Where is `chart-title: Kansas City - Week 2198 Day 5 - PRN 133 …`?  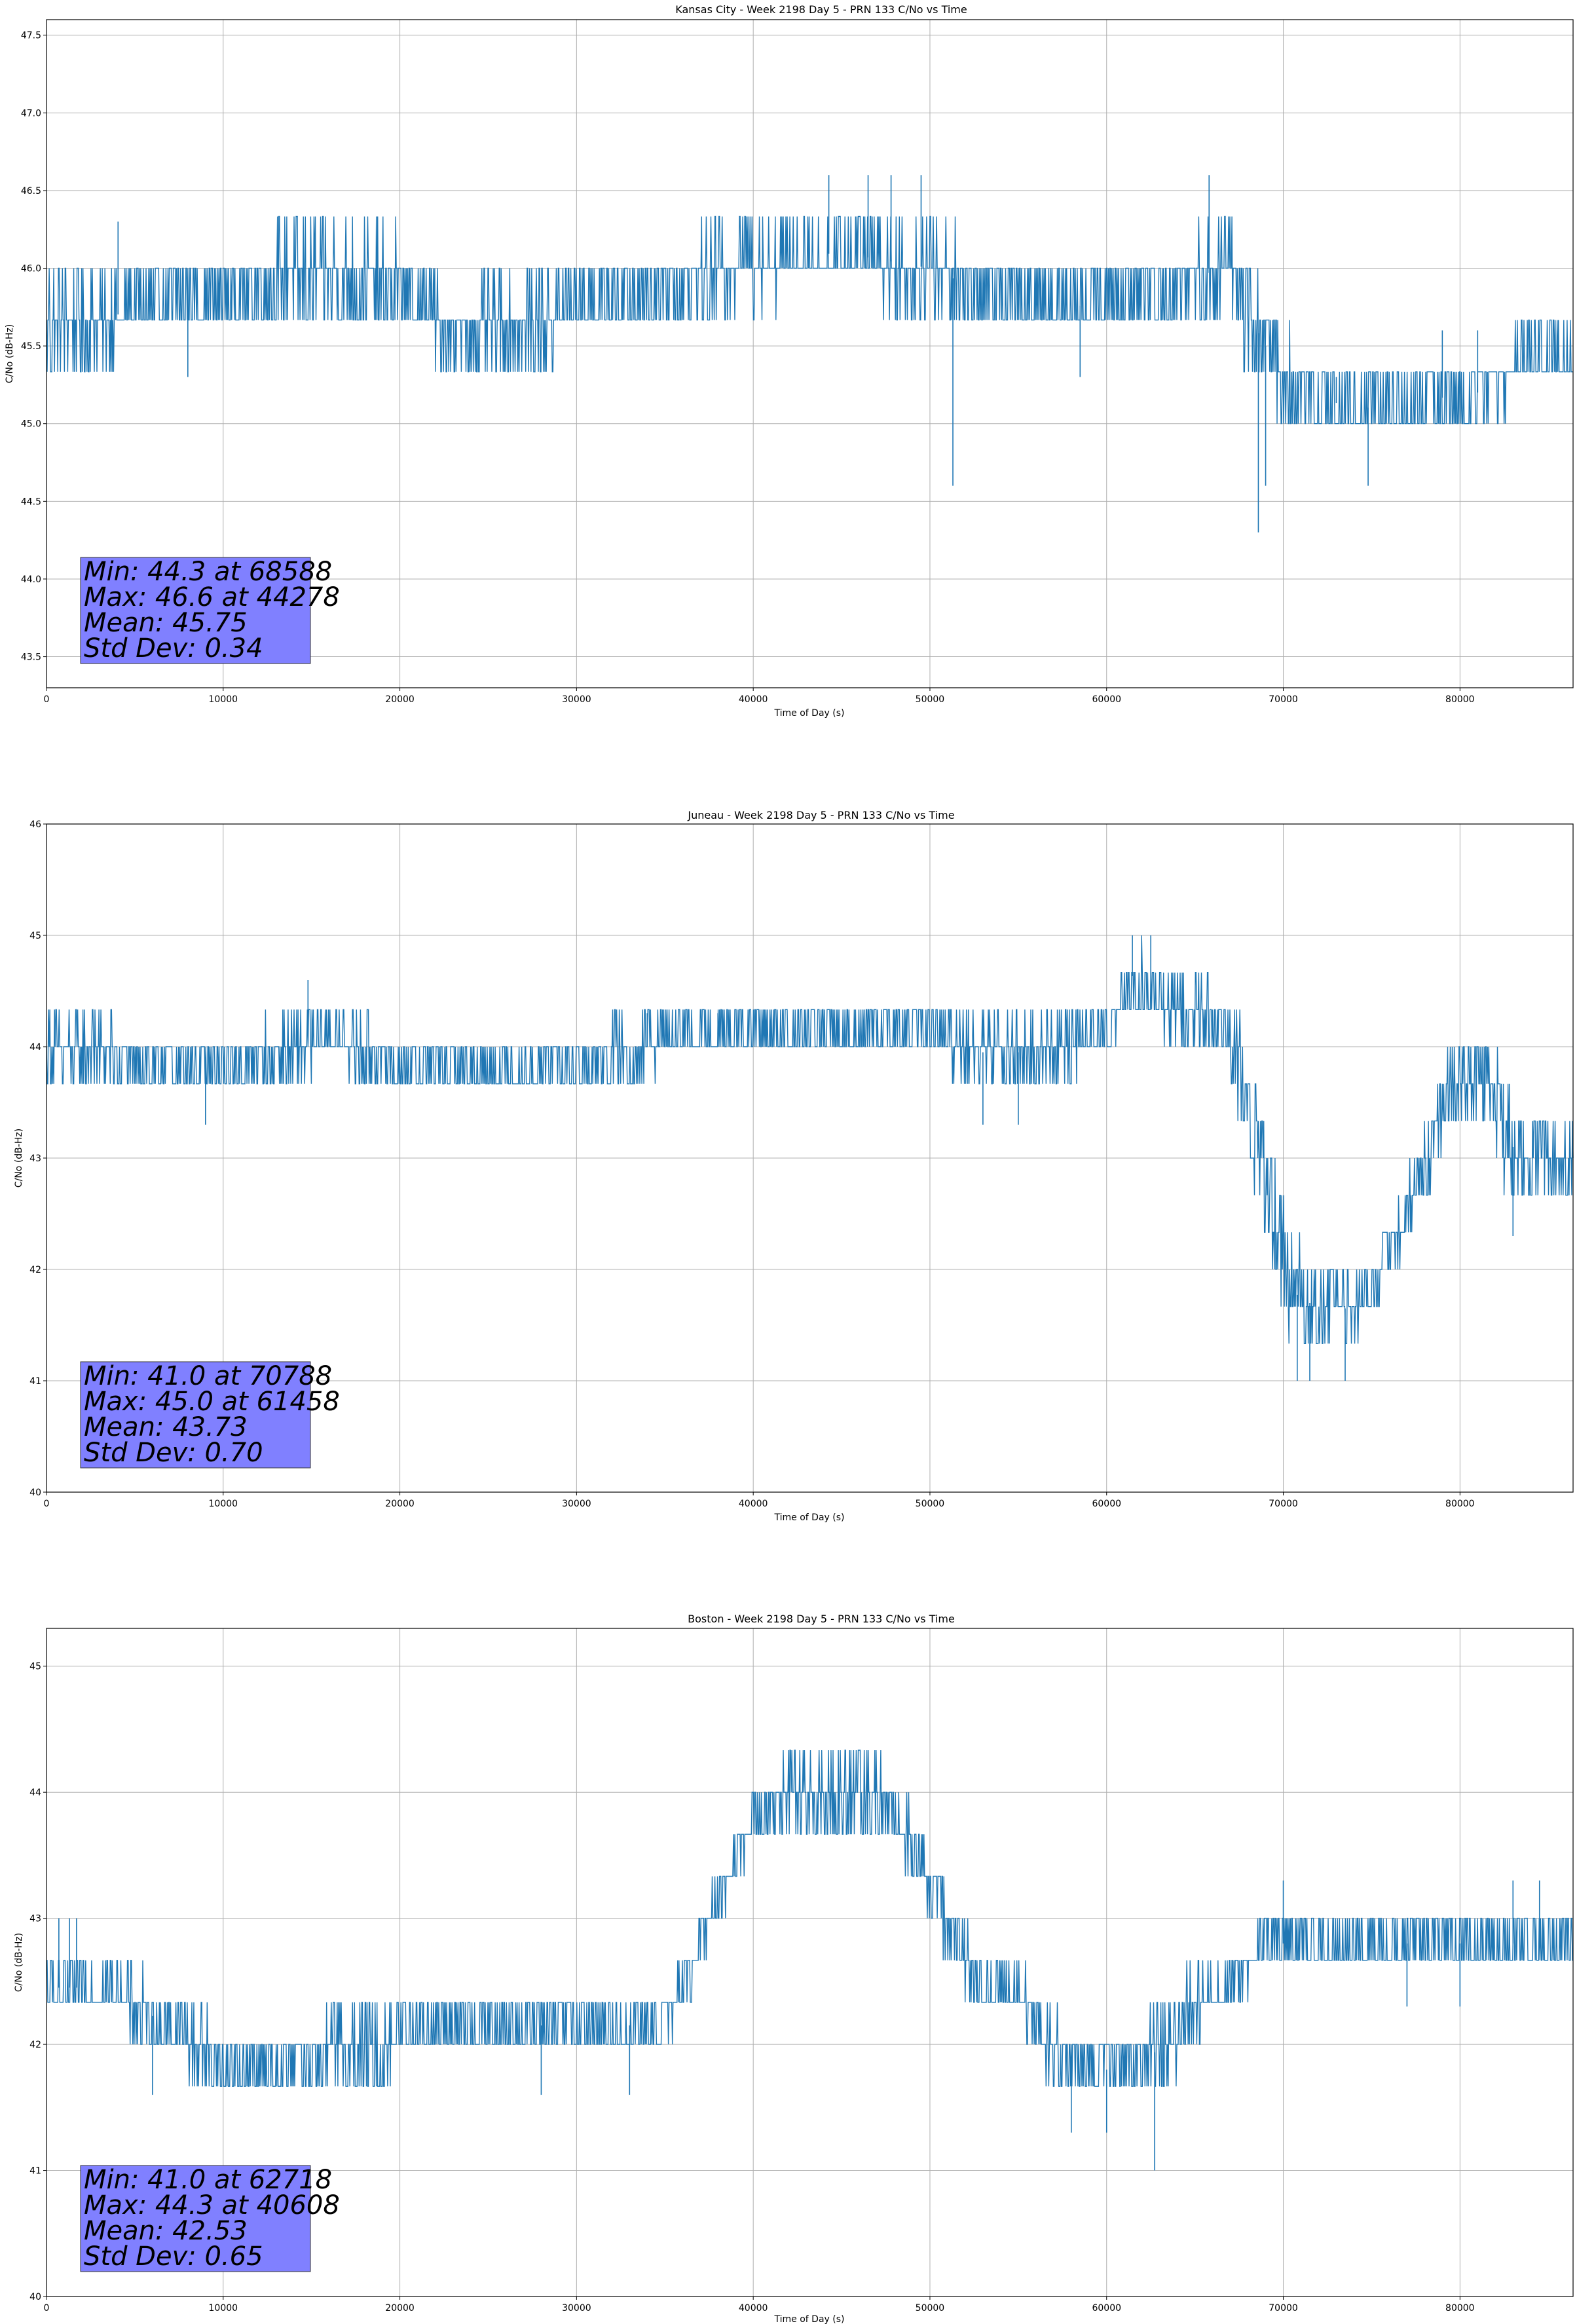
chart-title: Kansas City - Week 2198 Day 5 - PRN 133 … is located at coordinates (821, 9).